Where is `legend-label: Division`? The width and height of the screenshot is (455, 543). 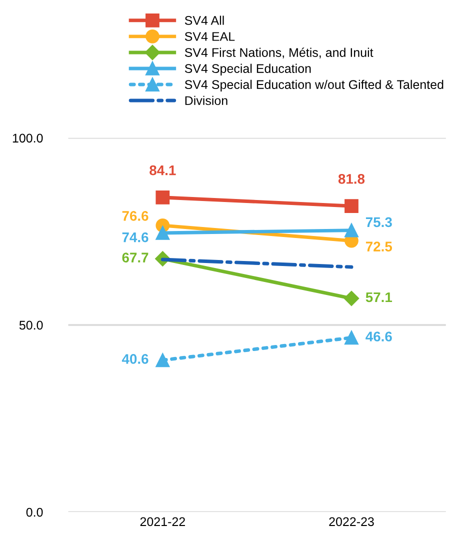
legend-label: Division is located at coordinates (206, 101).